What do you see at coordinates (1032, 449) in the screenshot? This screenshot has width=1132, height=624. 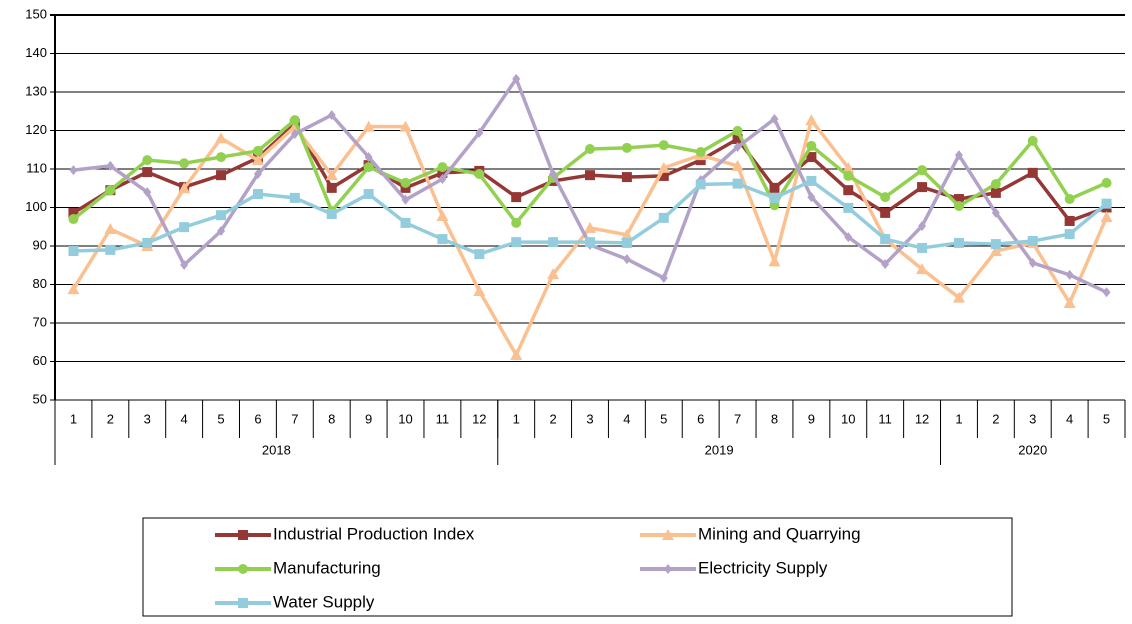 I see `x-group-label: 2020` at bounding box center [1032, 449].